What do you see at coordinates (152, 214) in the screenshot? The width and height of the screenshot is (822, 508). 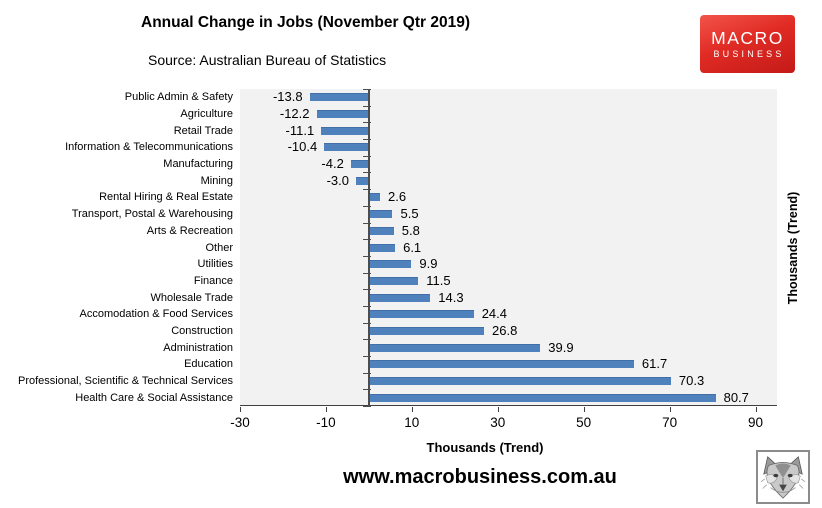 I see `category-label: Transport, Postal & Warehousing` at bounding box center [152, 214].